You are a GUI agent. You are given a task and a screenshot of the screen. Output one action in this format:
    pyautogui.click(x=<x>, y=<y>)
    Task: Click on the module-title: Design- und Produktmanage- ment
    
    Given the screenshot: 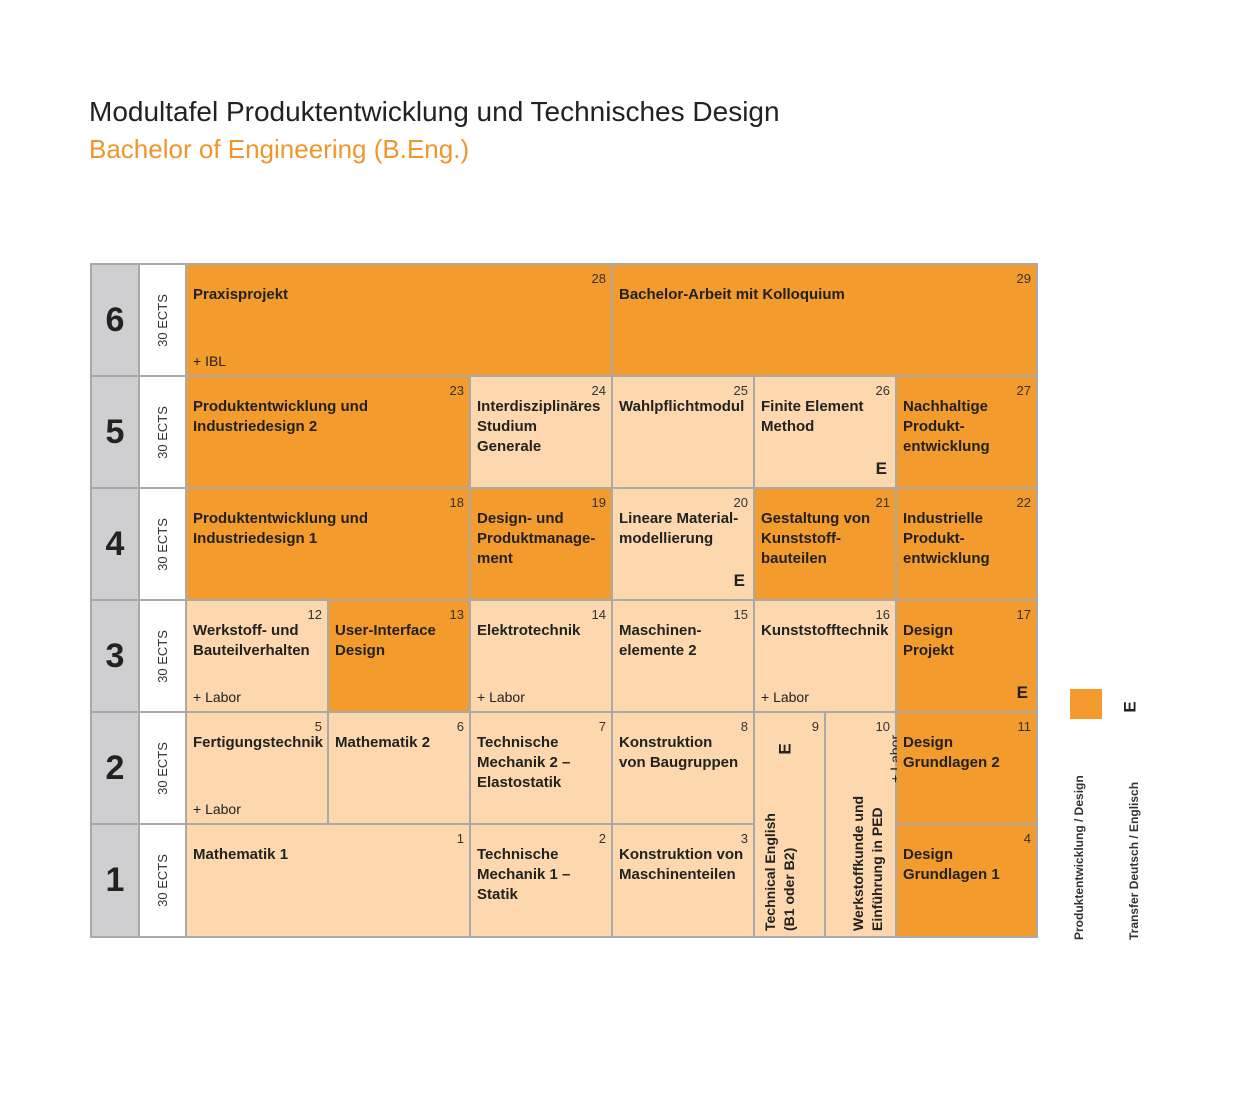 What is the action you would take?
    pyautogui.click(x=536, y=538)
    